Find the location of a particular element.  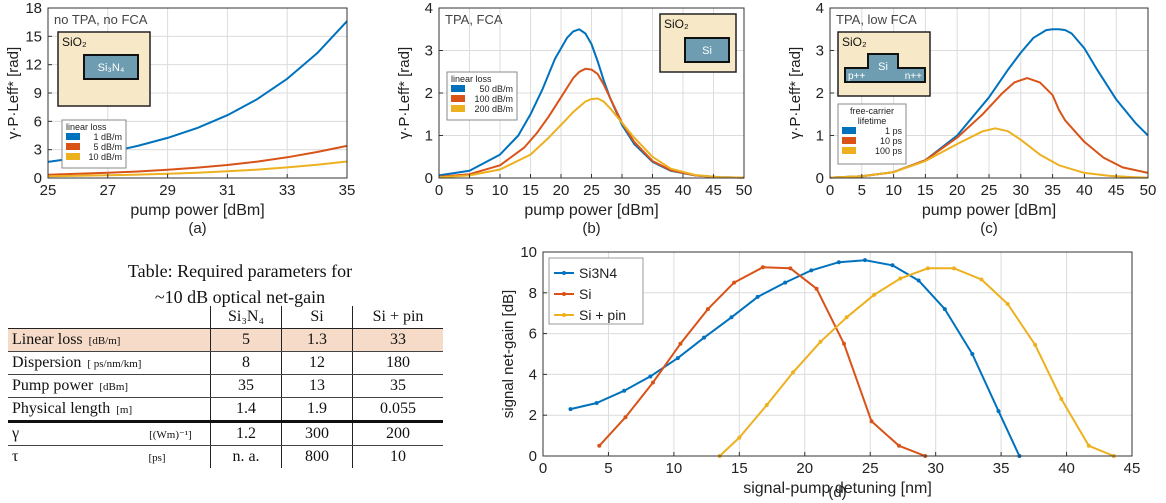

y-tick-label: 6 is located at coordinates (38, 121).